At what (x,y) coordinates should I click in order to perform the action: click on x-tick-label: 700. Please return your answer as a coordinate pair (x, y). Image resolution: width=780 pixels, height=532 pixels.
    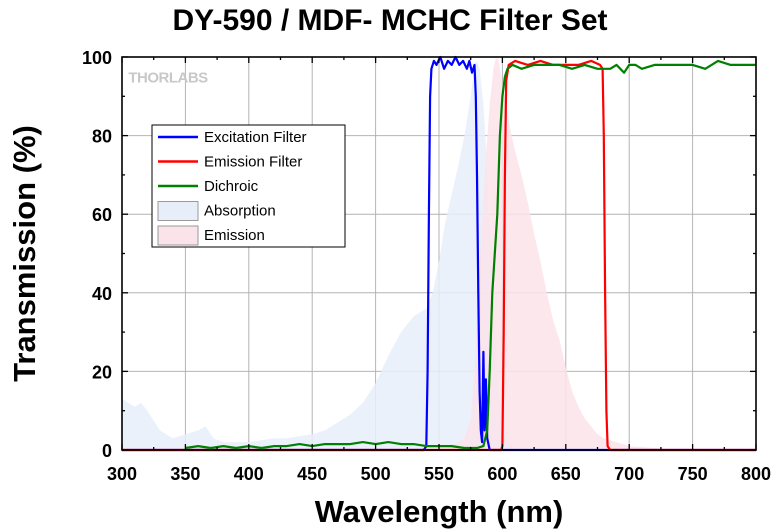
    Looking at the image, I should click on (629, 474).